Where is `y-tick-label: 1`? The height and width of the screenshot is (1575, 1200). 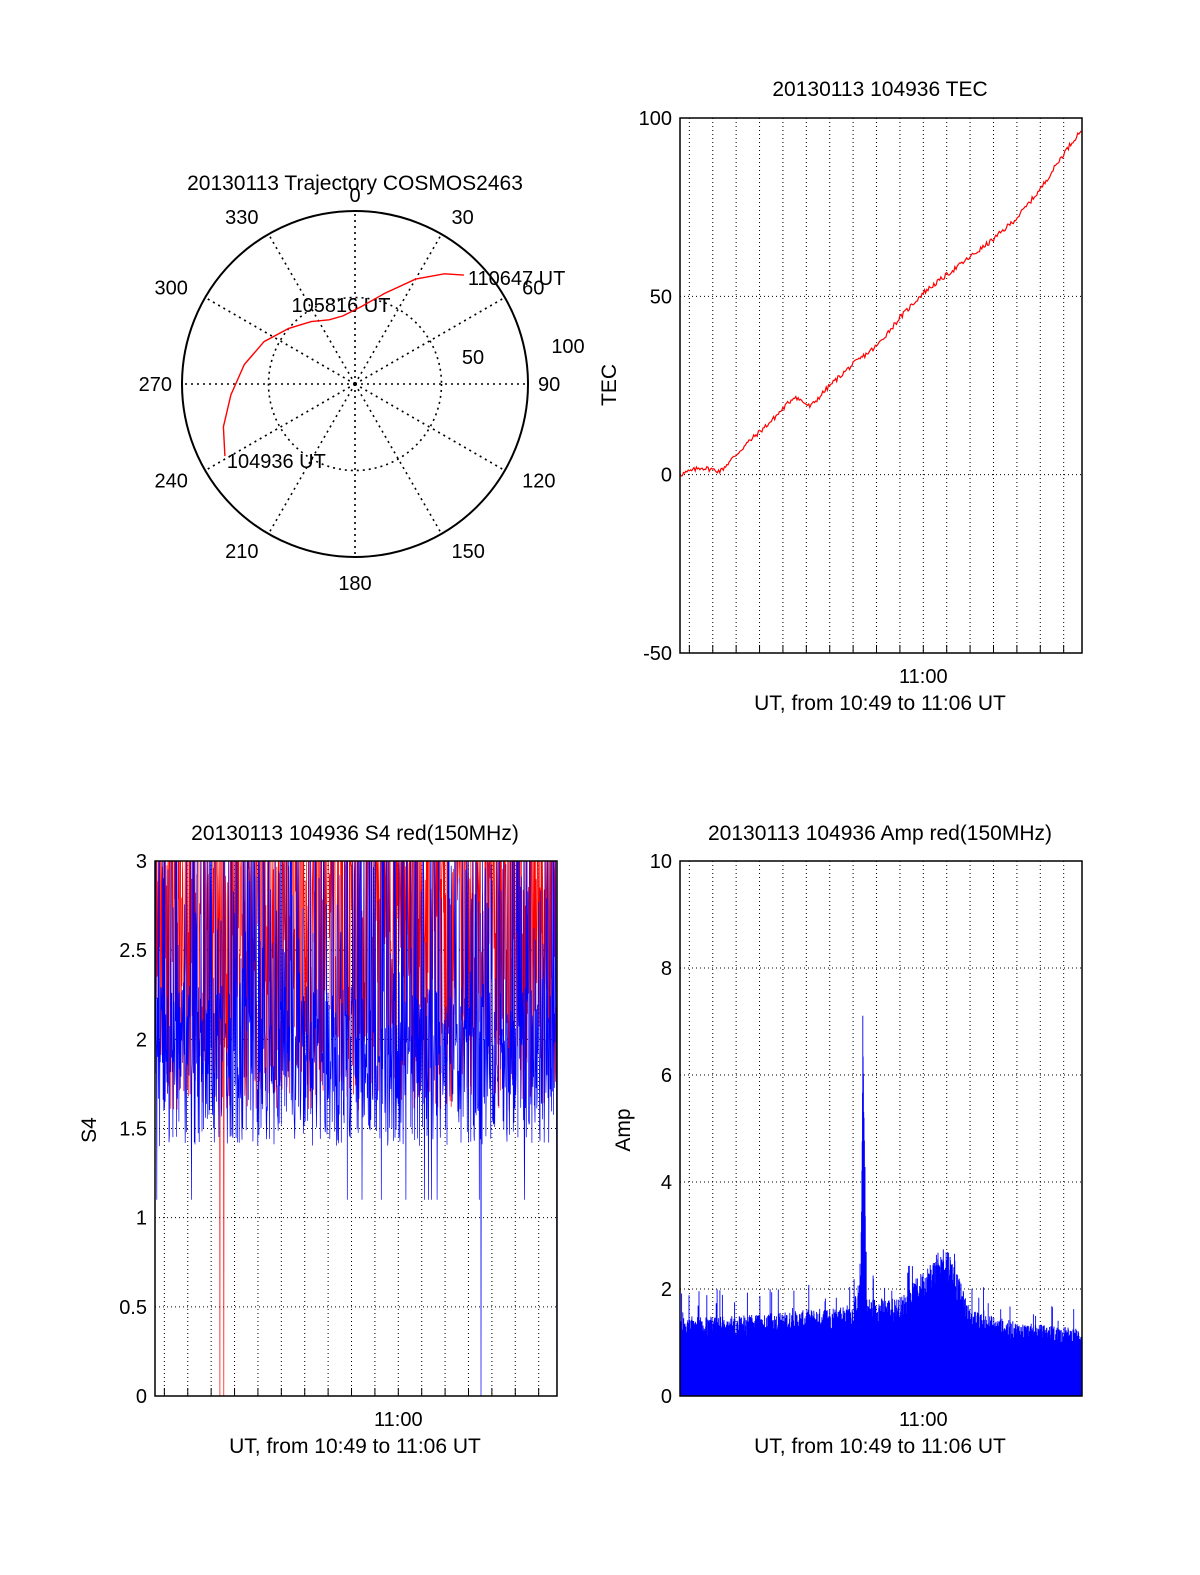
y-tick-label: 1 is located at coordinates (141, 1219).